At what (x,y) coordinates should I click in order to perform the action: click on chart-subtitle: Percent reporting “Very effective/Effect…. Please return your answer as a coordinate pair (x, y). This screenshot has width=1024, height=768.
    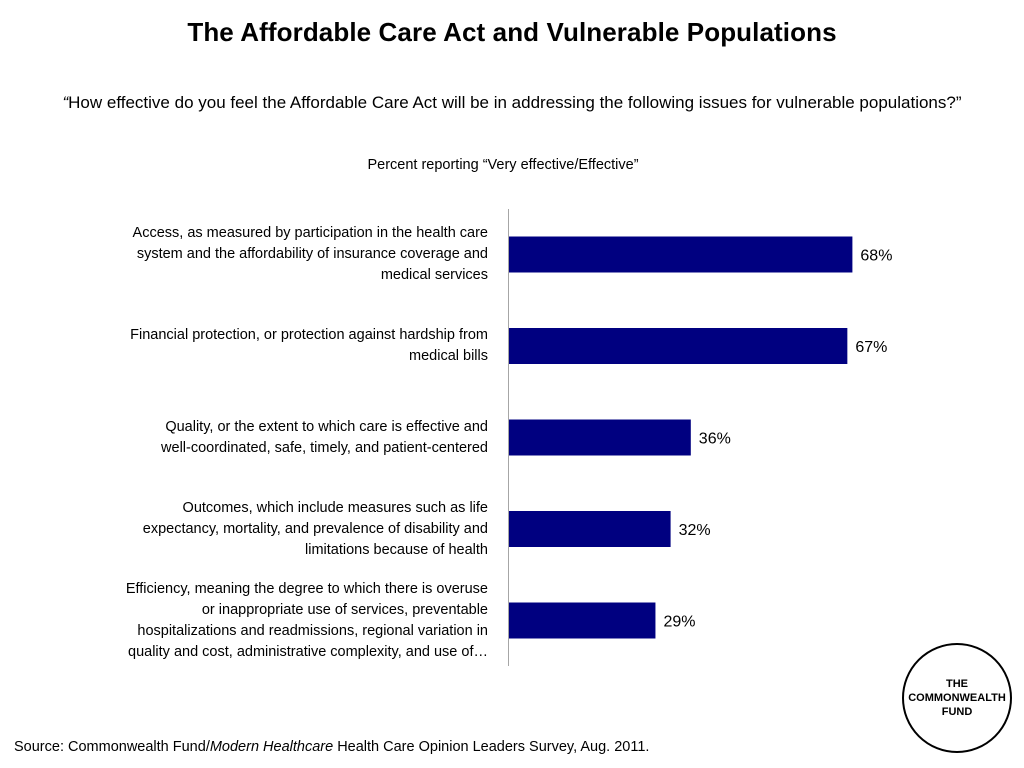
    Looking at the image, I should click on (503, 165).